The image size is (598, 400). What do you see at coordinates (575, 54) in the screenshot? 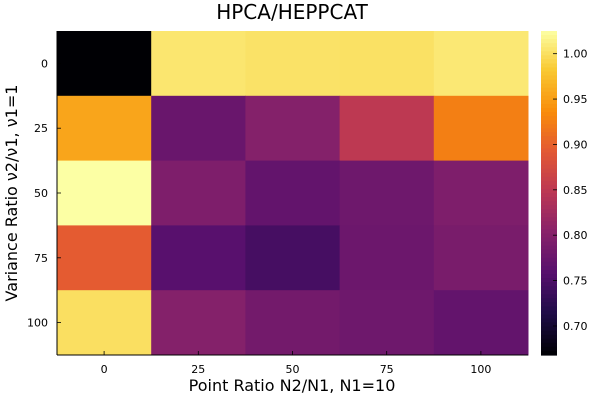
I see `colorbar-tick-label: 1.00` at bounding box center [575, 54].